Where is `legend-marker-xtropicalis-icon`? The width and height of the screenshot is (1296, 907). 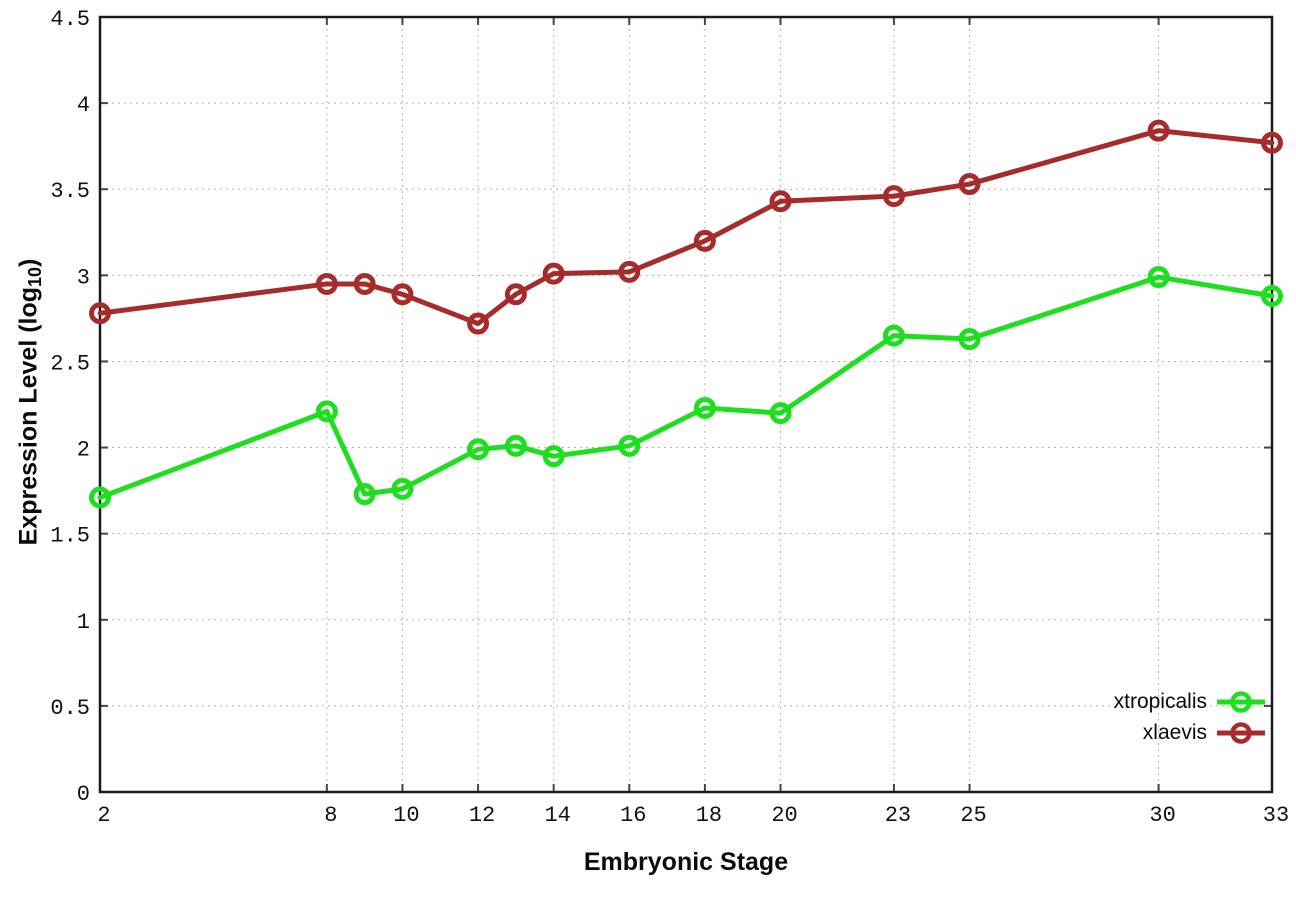 legend-marker-xtropicalis-icon is located at coordinates (1241, 701).